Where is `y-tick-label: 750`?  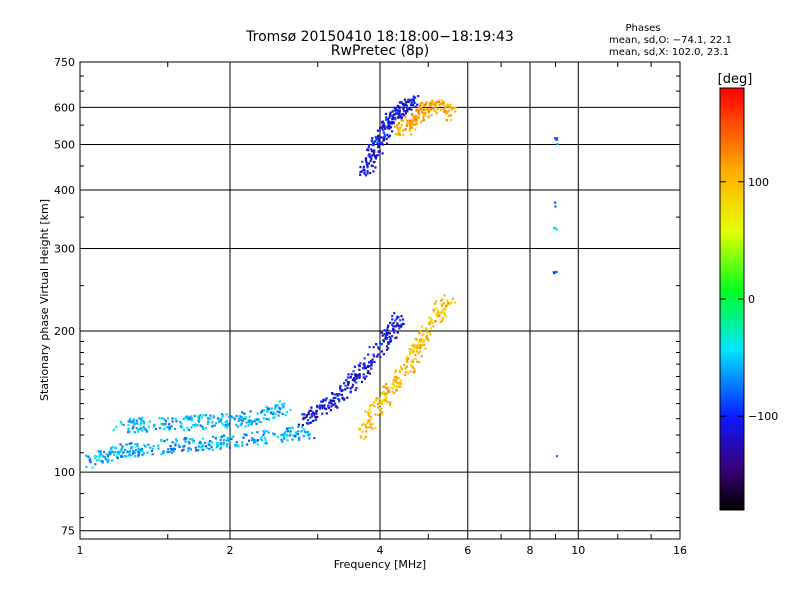 y-tick-label: 750 is located at coordinates (64, 62).